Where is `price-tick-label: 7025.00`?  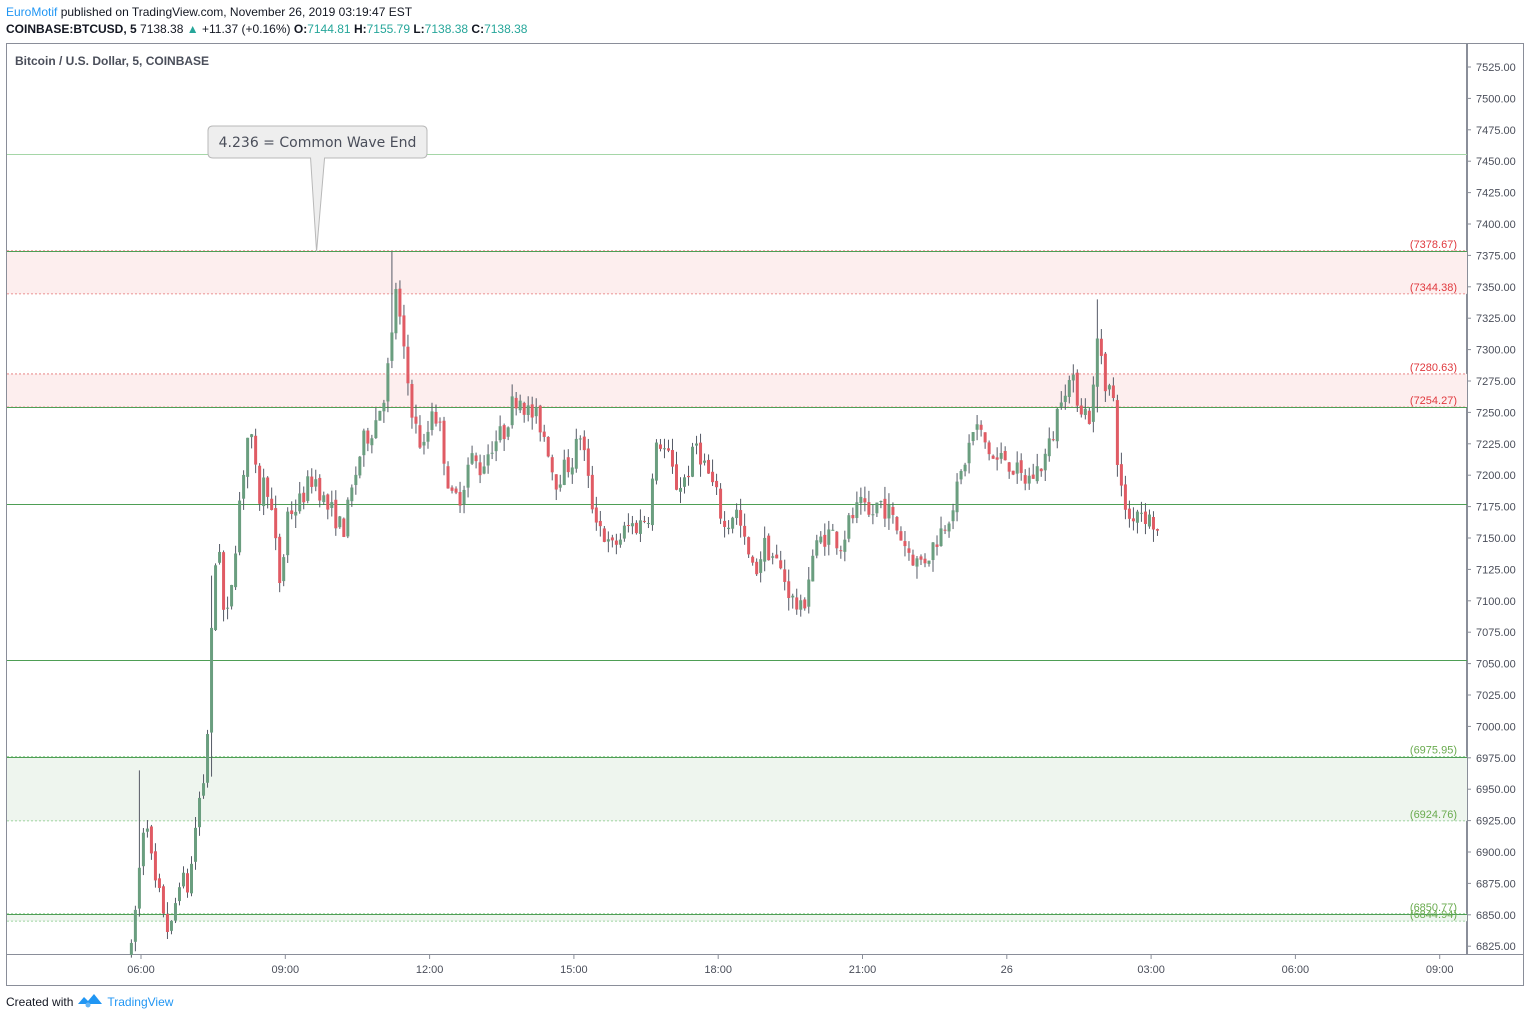
price-tick-label: 7025.00 is located at coordinates (1496, 696).